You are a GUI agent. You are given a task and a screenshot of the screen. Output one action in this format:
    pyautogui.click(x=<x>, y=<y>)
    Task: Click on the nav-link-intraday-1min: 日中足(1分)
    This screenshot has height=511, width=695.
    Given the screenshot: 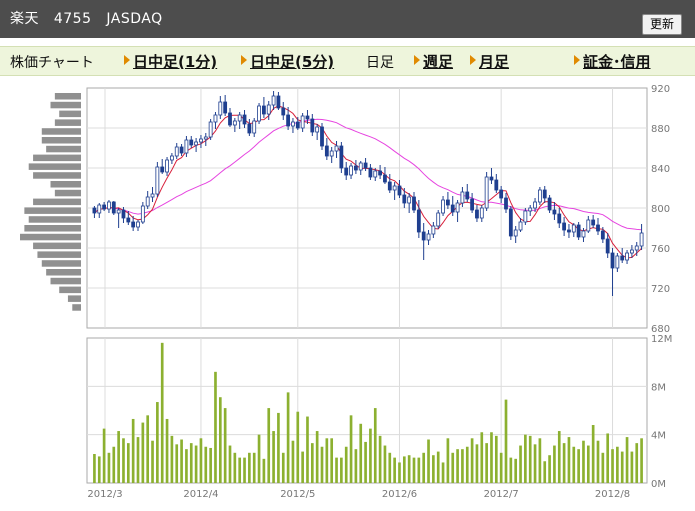 What is the action you would take?
    pyautogui.click(x=175, y=62)
    